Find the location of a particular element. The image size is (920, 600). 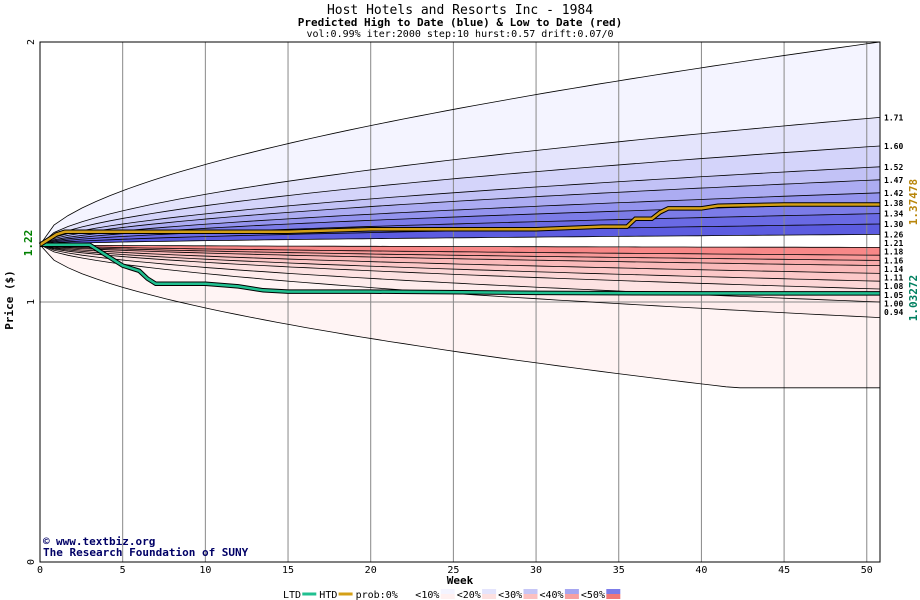

x-tick-9: 45 is located at coordinates (784, 570).